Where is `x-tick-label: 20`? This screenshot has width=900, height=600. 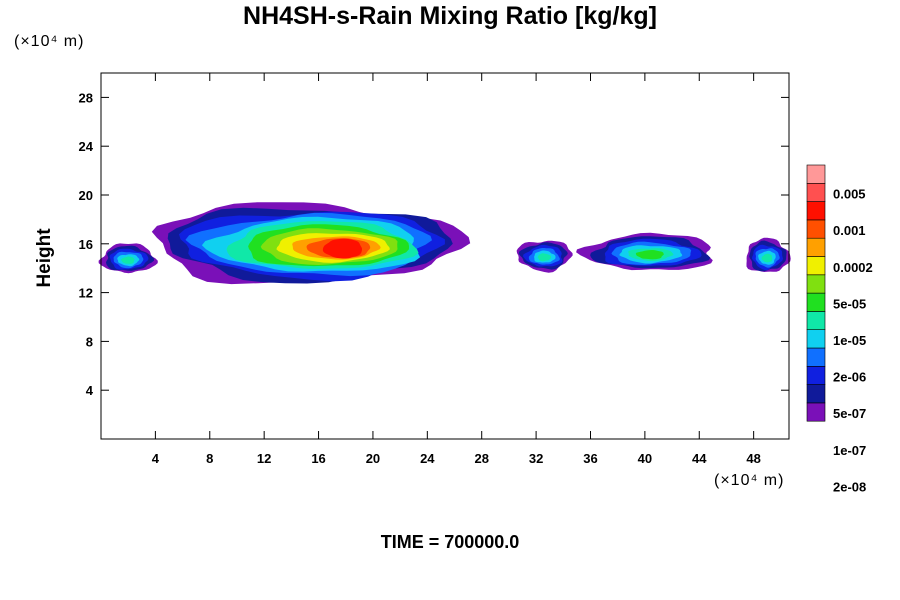
x-tick-label: 20 is located at coordinates (373, 458).